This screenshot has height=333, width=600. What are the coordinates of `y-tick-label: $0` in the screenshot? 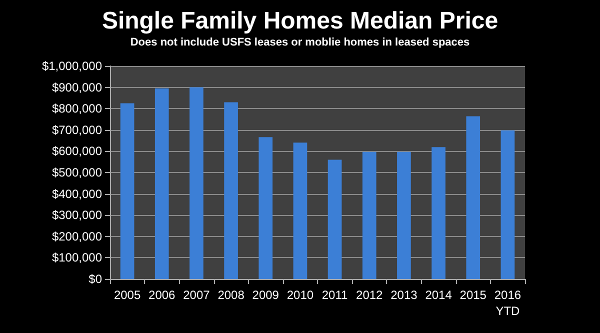 It's located at (95, 279).